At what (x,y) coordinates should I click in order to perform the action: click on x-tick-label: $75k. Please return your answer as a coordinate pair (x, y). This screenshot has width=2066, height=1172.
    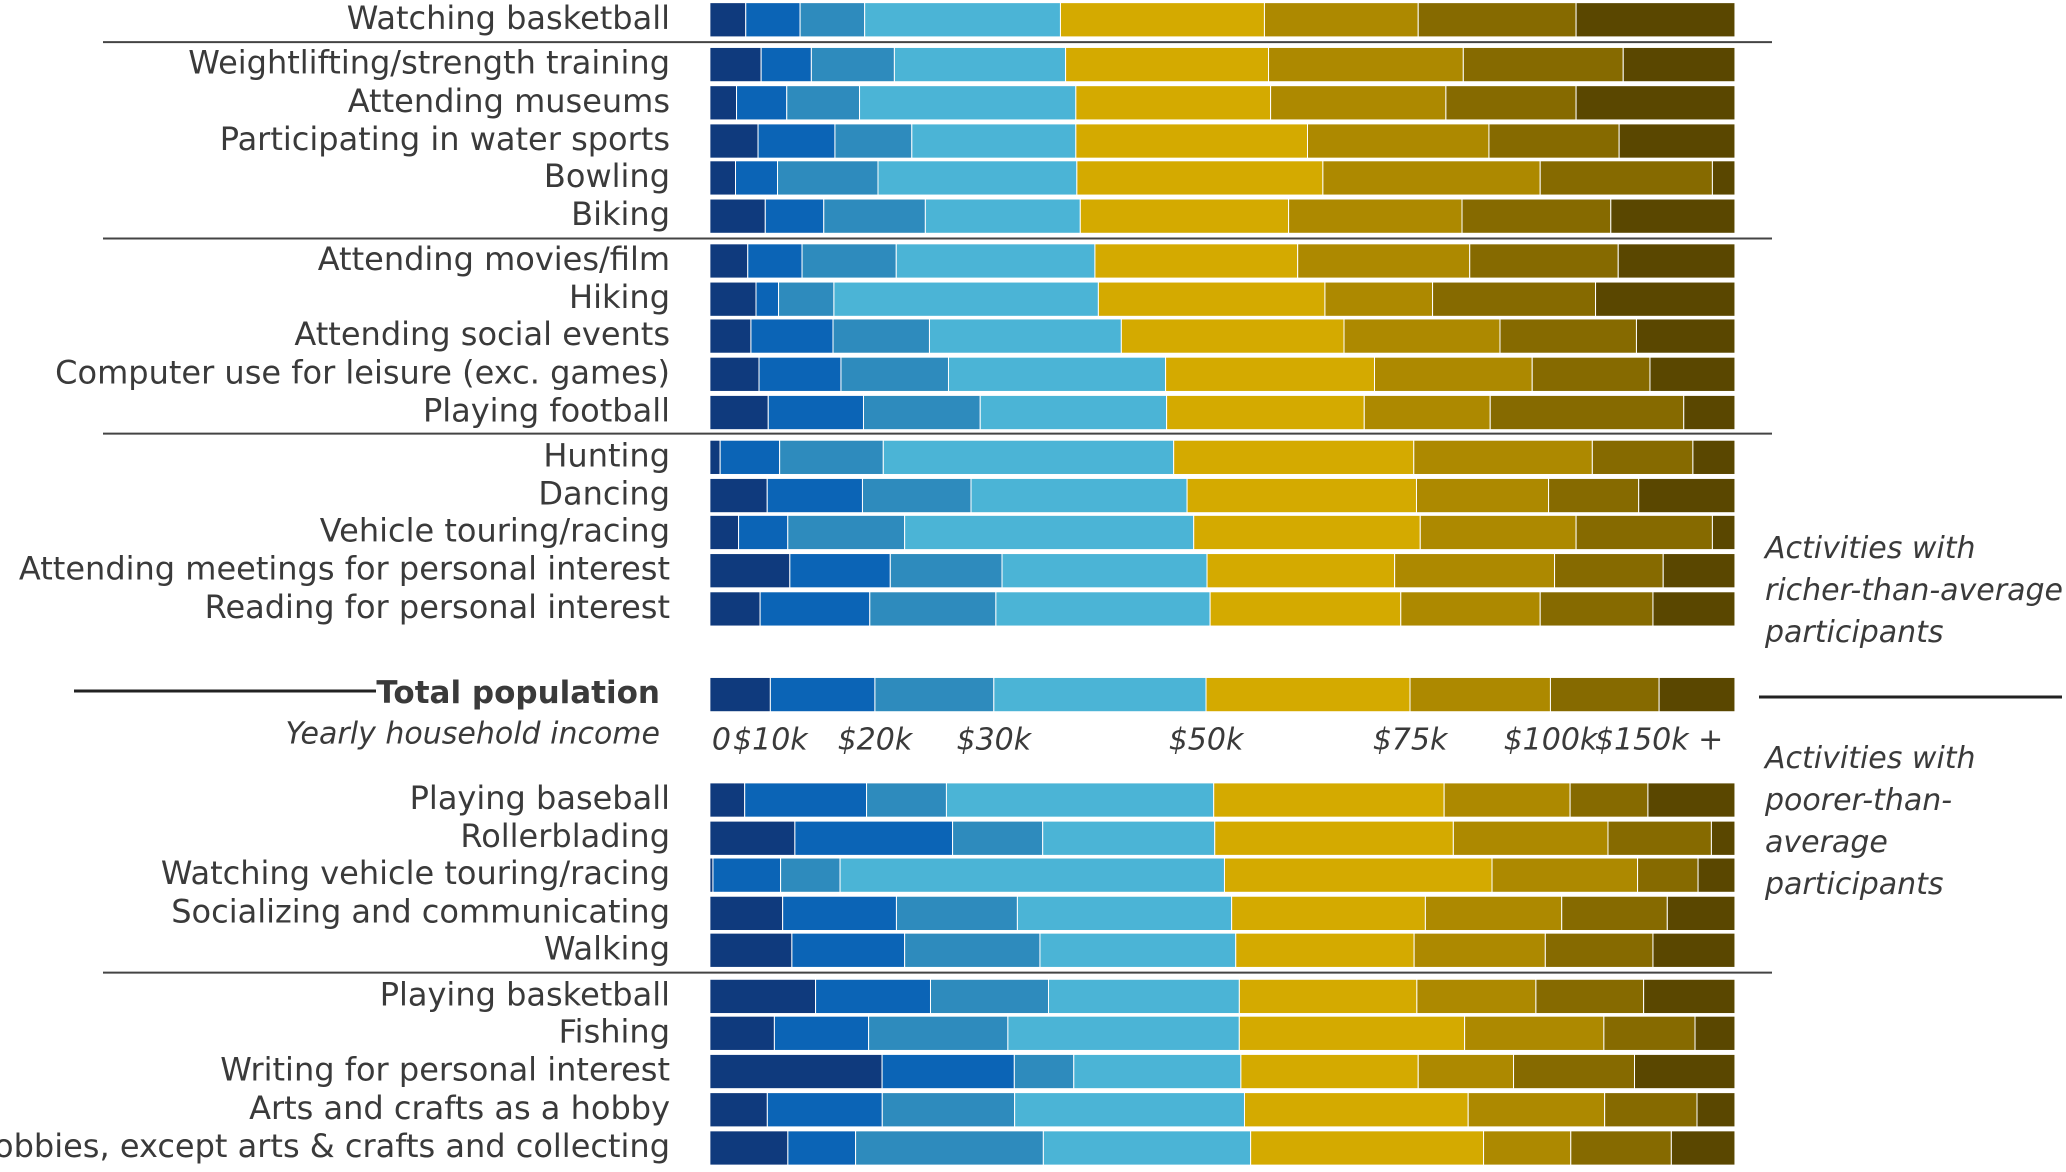
    Looking at the image, I should click on (1411, 740).